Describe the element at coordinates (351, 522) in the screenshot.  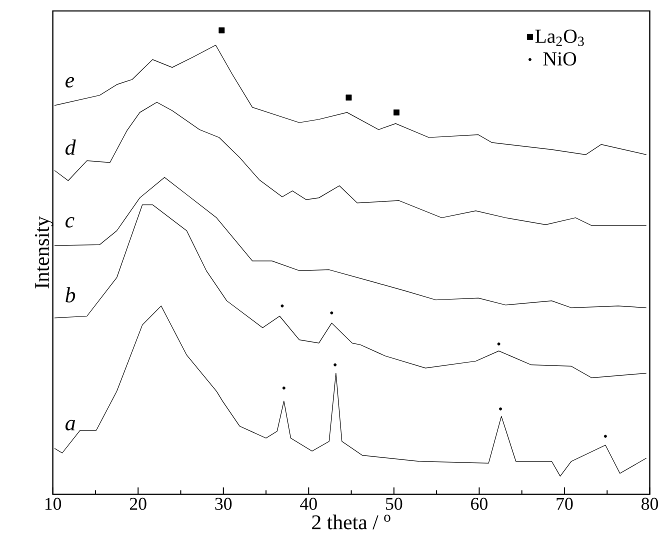
I see `x-axis-title: 2 theta / $^{o}$` at that location.